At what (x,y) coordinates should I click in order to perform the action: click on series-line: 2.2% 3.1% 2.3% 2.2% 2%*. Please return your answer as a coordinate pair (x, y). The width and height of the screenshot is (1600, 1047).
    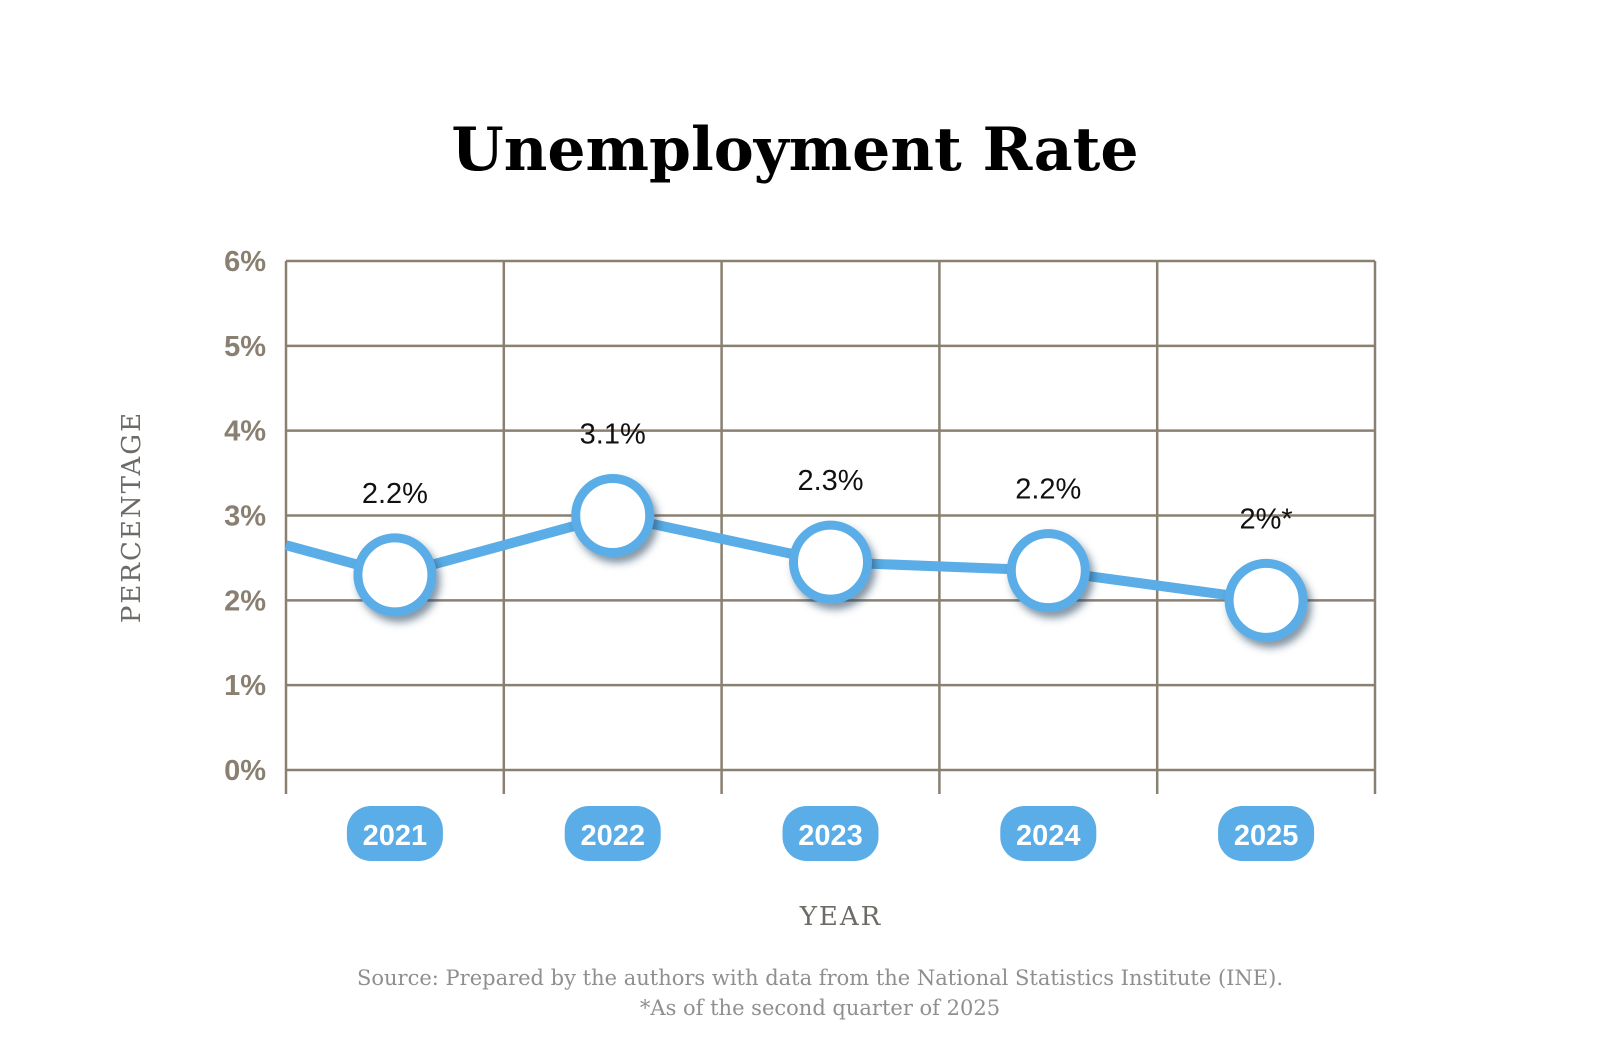
    Looking at the image, I should click on (796, 530).